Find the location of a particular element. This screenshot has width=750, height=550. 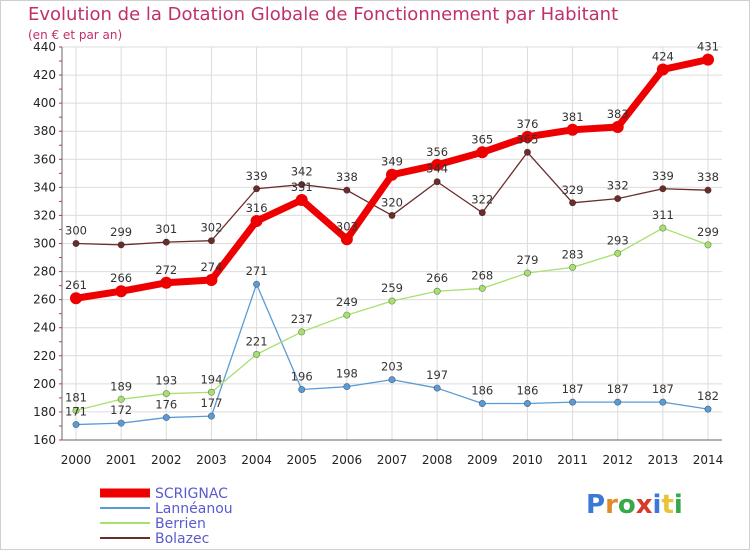

data-label-bolazec: 365 is located at coordinates (527, 139).